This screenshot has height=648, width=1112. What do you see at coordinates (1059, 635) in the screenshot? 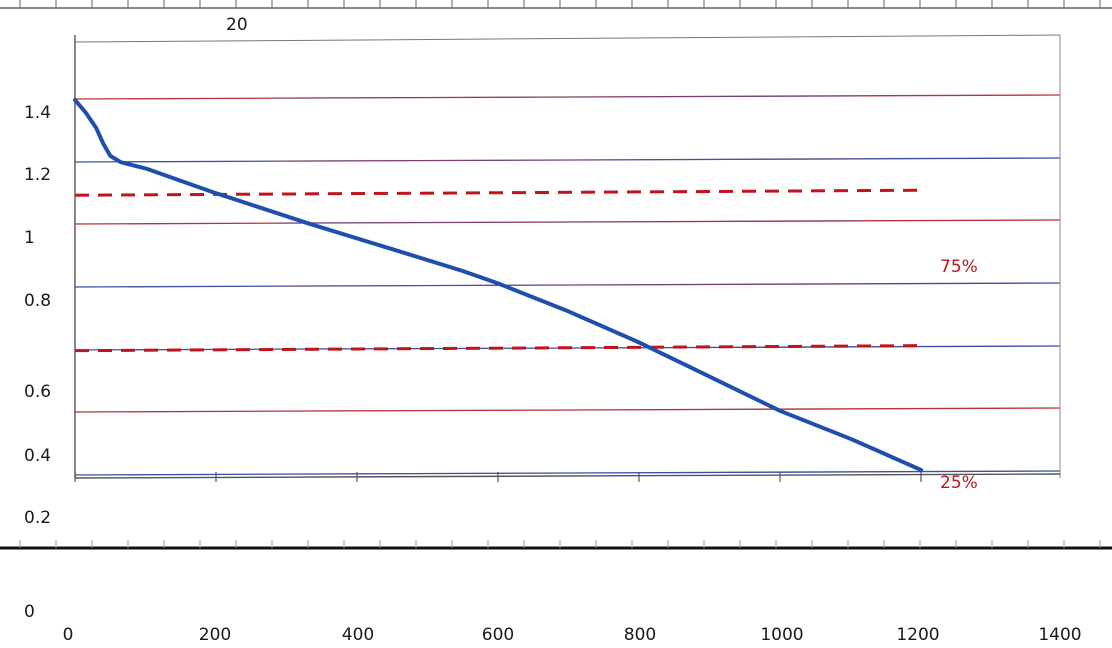
I see `x-tick-label: 1400` at bounding box center [1059, 635].